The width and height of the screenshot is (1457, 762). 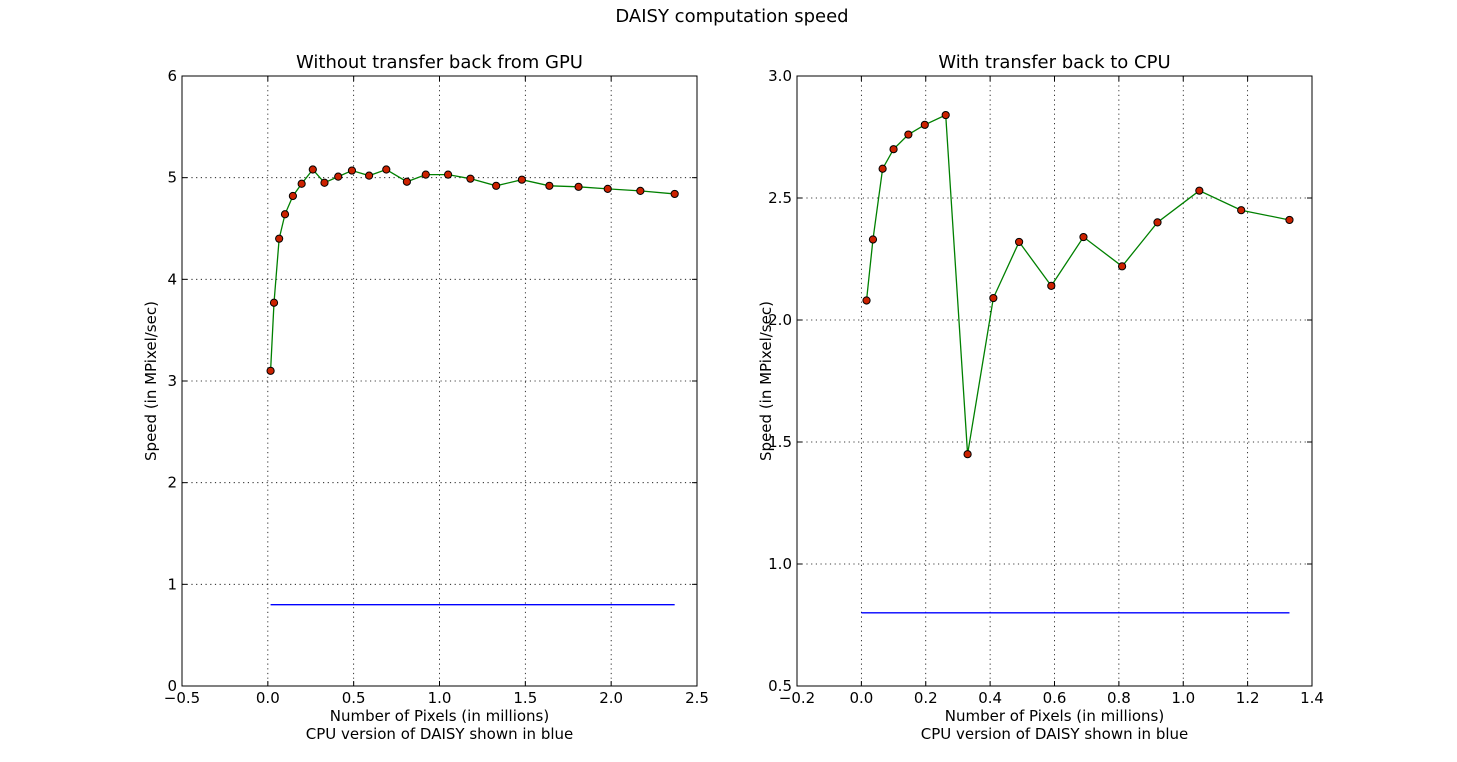 What do you see at coordinates (439, 716) in the screenshot?
I see `chart-1-x-axis-label: Number of Pixels (in millions)` at bounding box center [439, 716].